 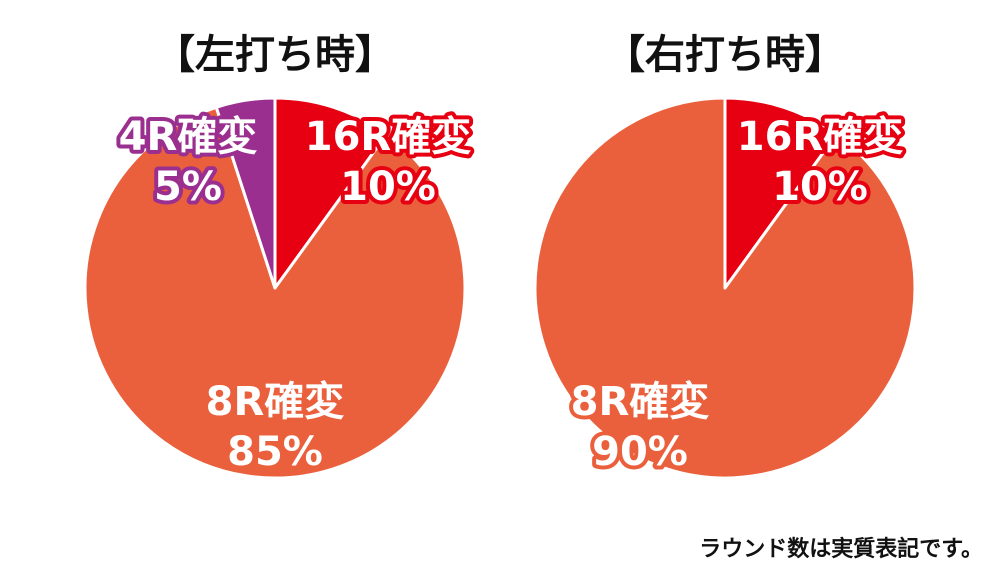 What do you see at coordinates (640, 452) in the screenshot?
I see `right-slice-value-label: 90%` at bounding box center [640, 452].